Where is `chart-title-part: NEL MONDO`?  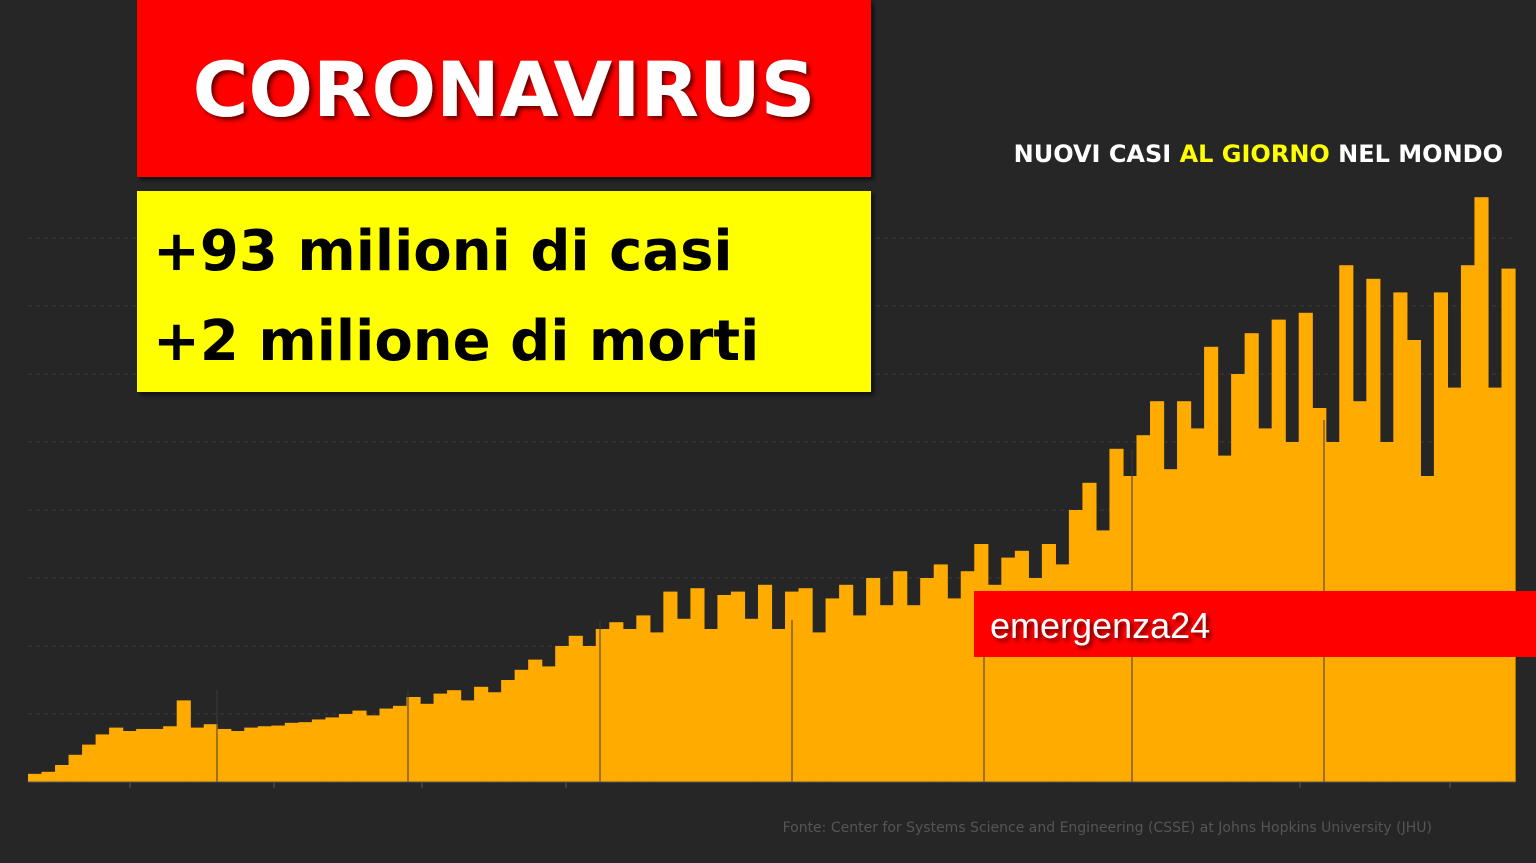 chart-title-part: NEL MONDO is located at coordinates (1416, 154).